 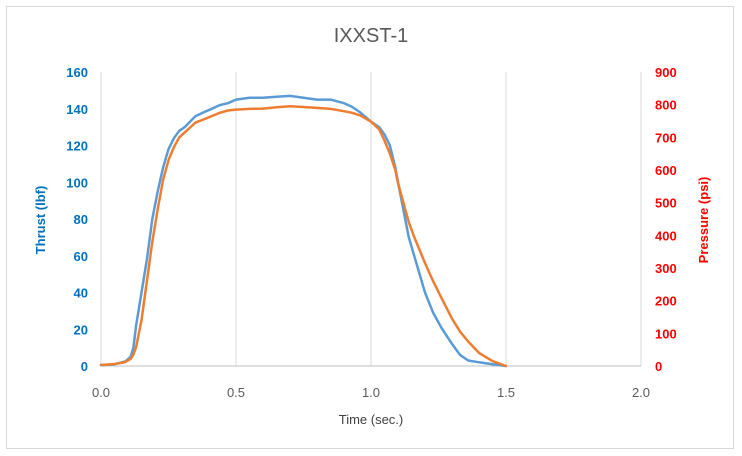 What do you see at coordinates (77, 146) in the screenshot?
I see `left-tick-label: 120` at bounding box center [77, 146].